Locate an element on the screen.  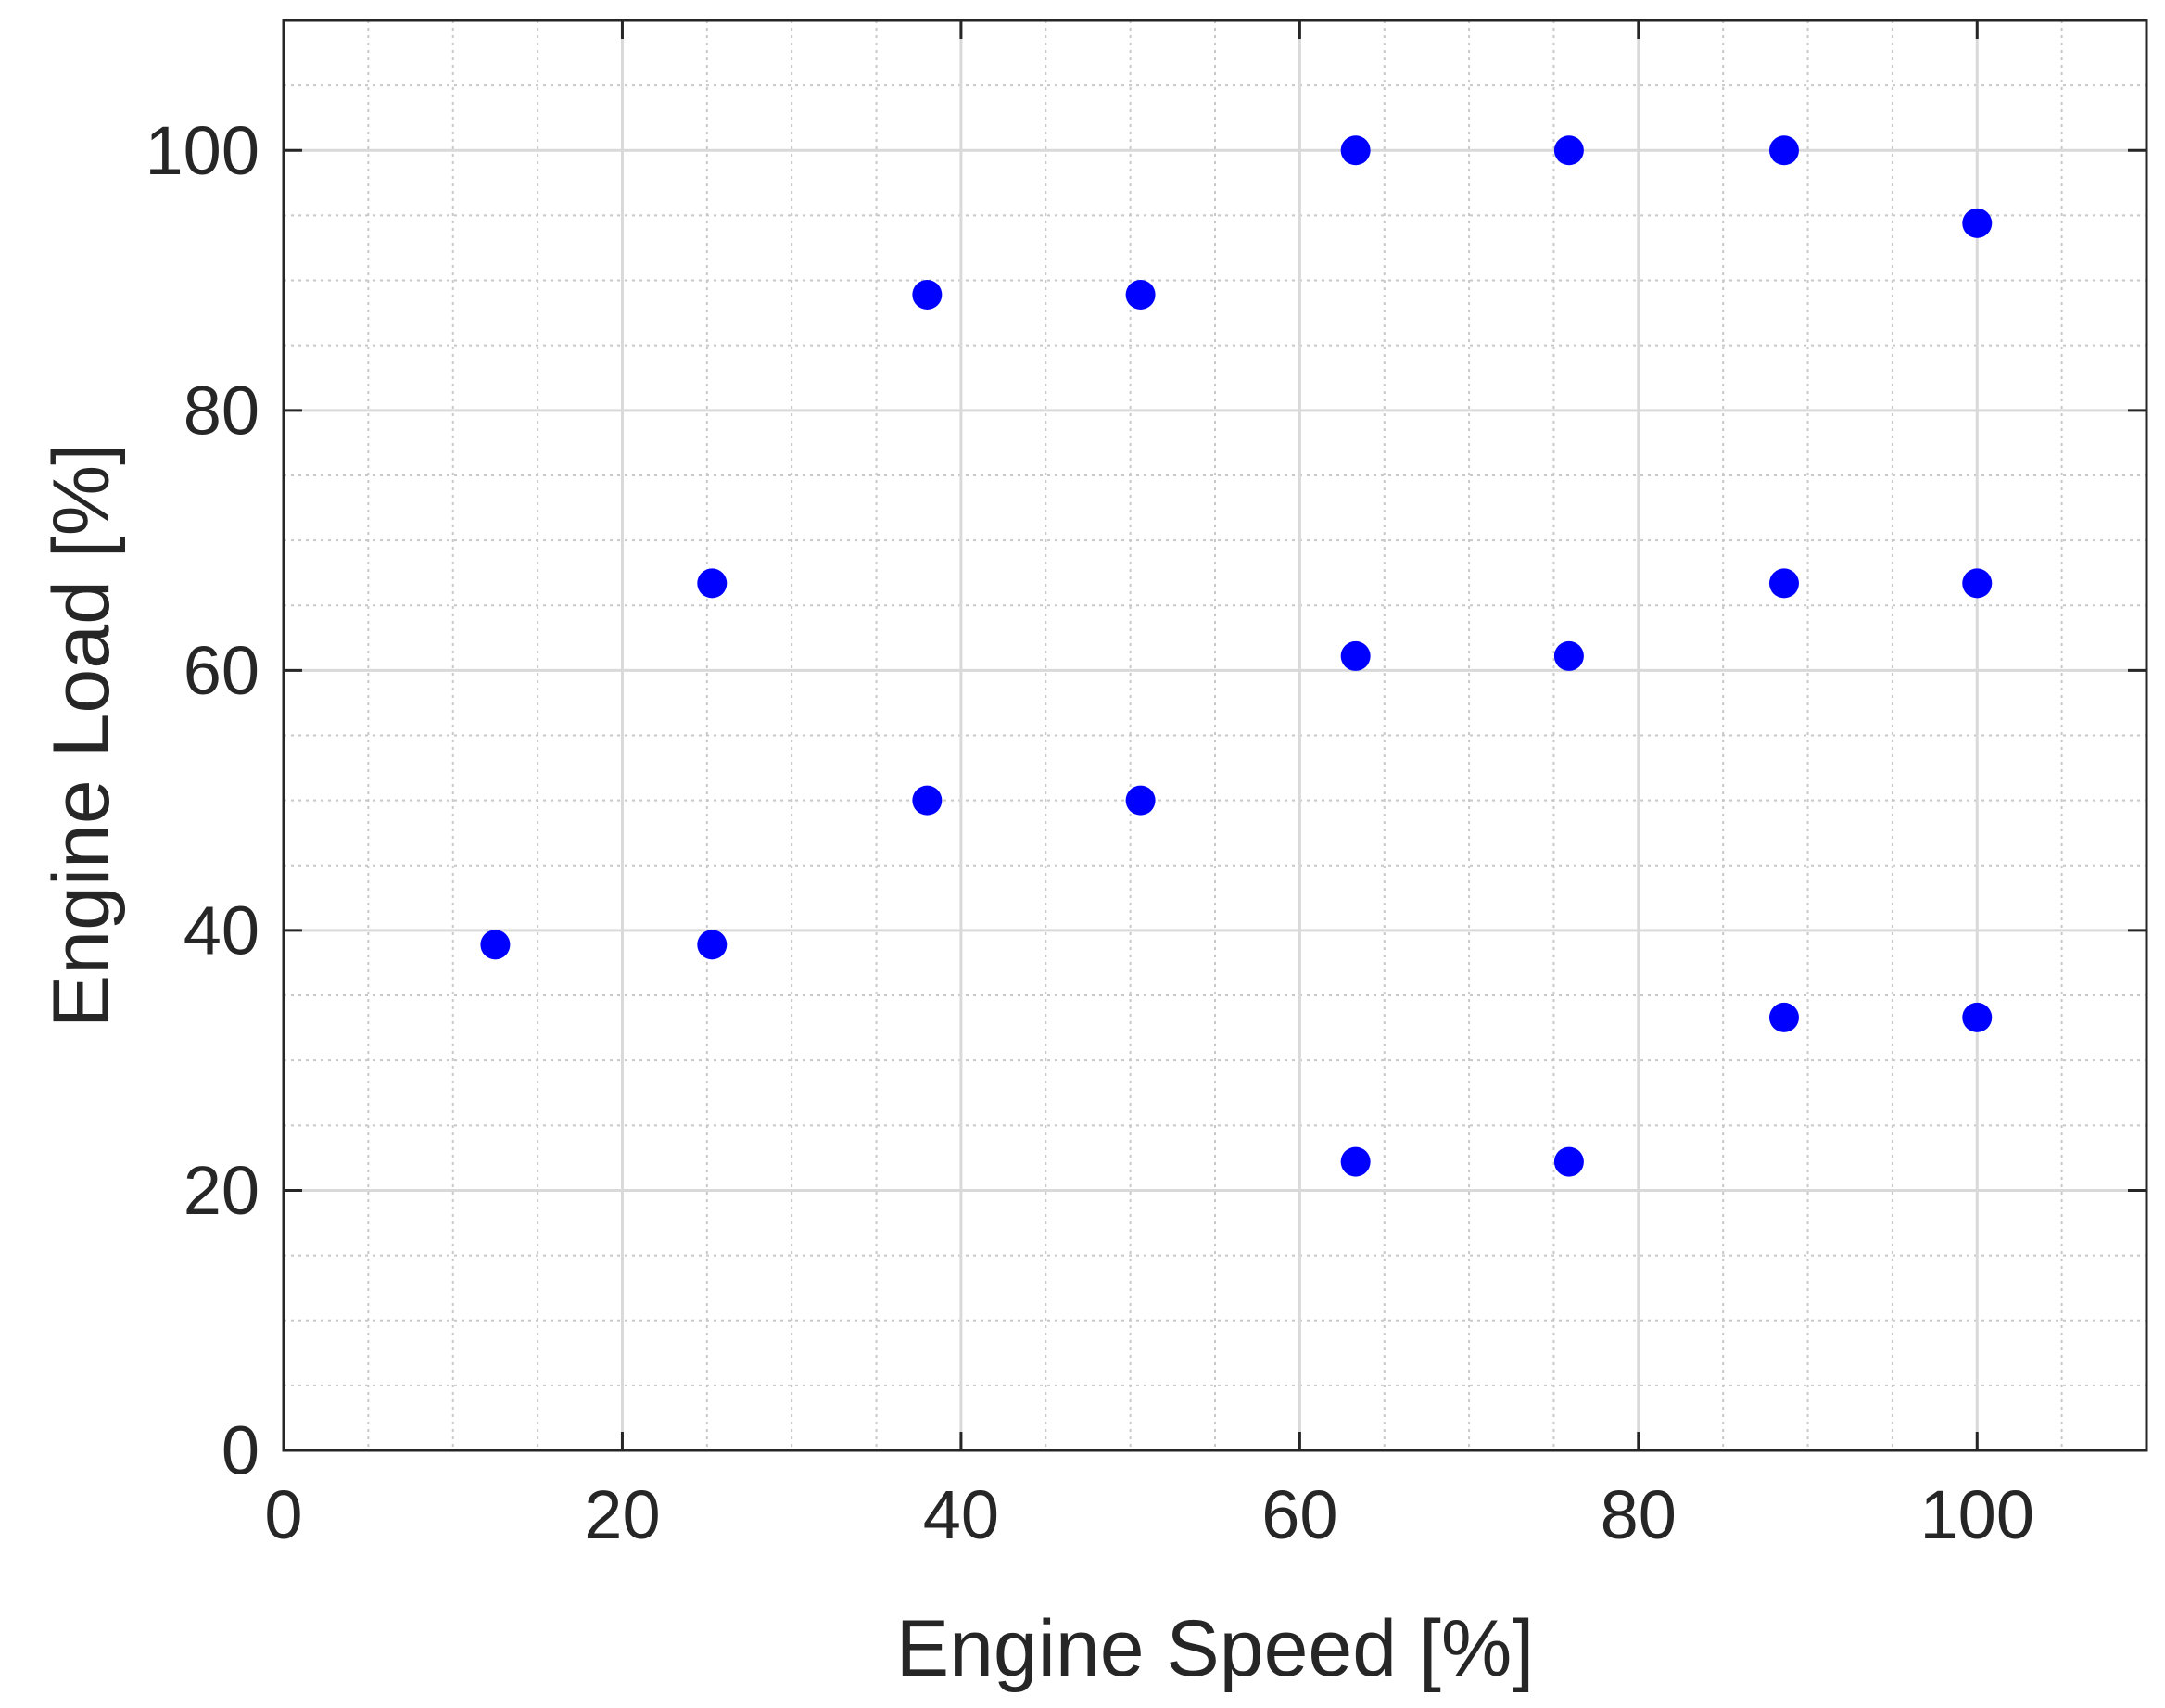
y-tick-label: 40 is located at coordinates (222, 930).